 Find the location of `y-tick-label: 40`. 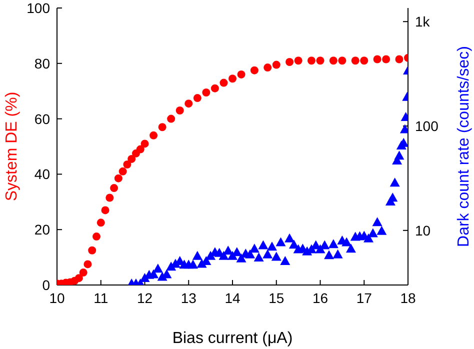

y-tick-label: 40 is located at coordinates (42, 174).